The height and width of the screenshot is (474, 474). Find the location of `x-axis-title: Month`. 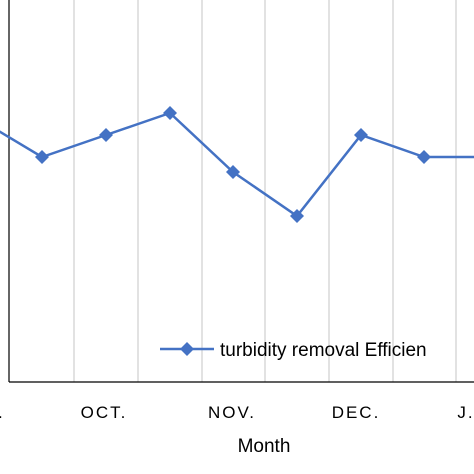

x-axis-title: Month is located at coordinates (264, 446).